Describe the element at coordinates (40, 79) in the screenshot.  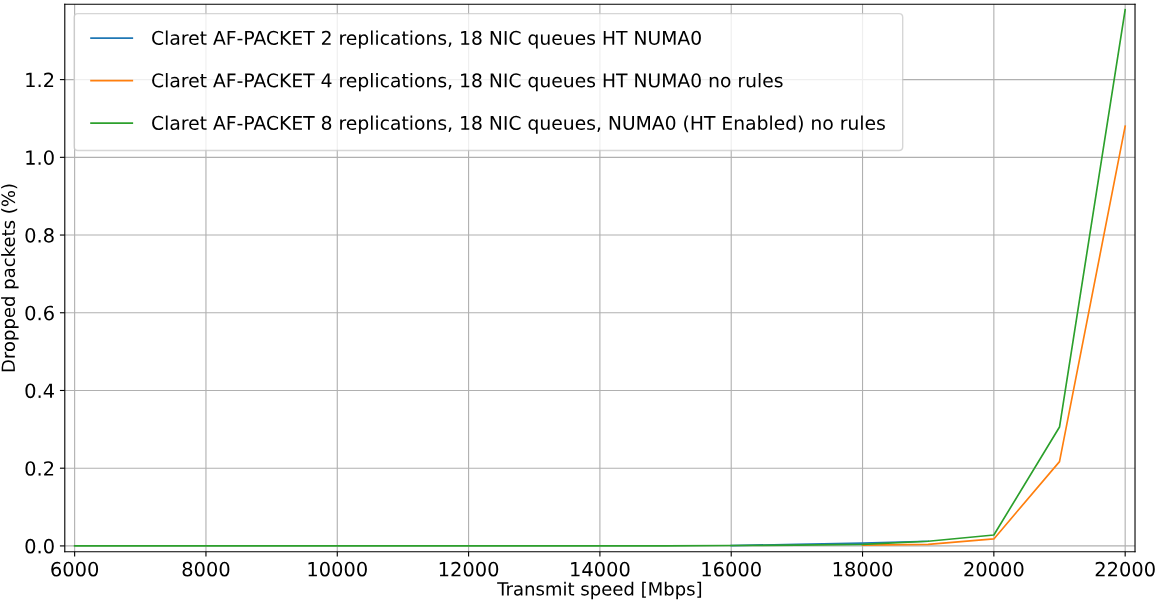
I see `y-tick-label: 1.2` at that location.